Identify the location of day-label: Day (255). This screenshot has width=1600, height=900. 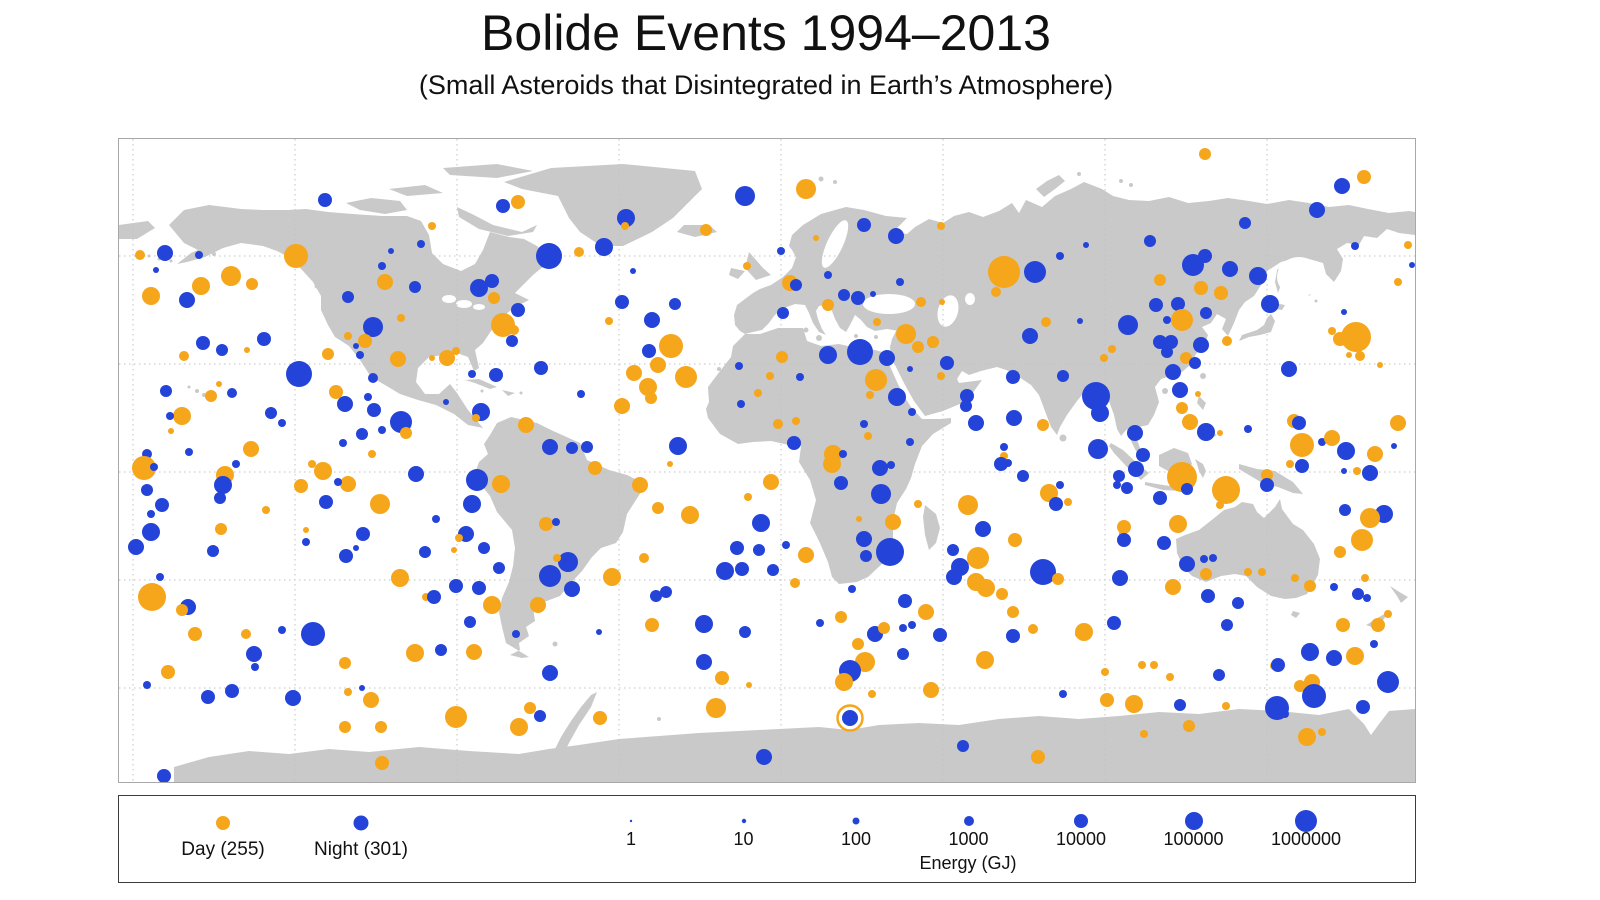
(223, 849).